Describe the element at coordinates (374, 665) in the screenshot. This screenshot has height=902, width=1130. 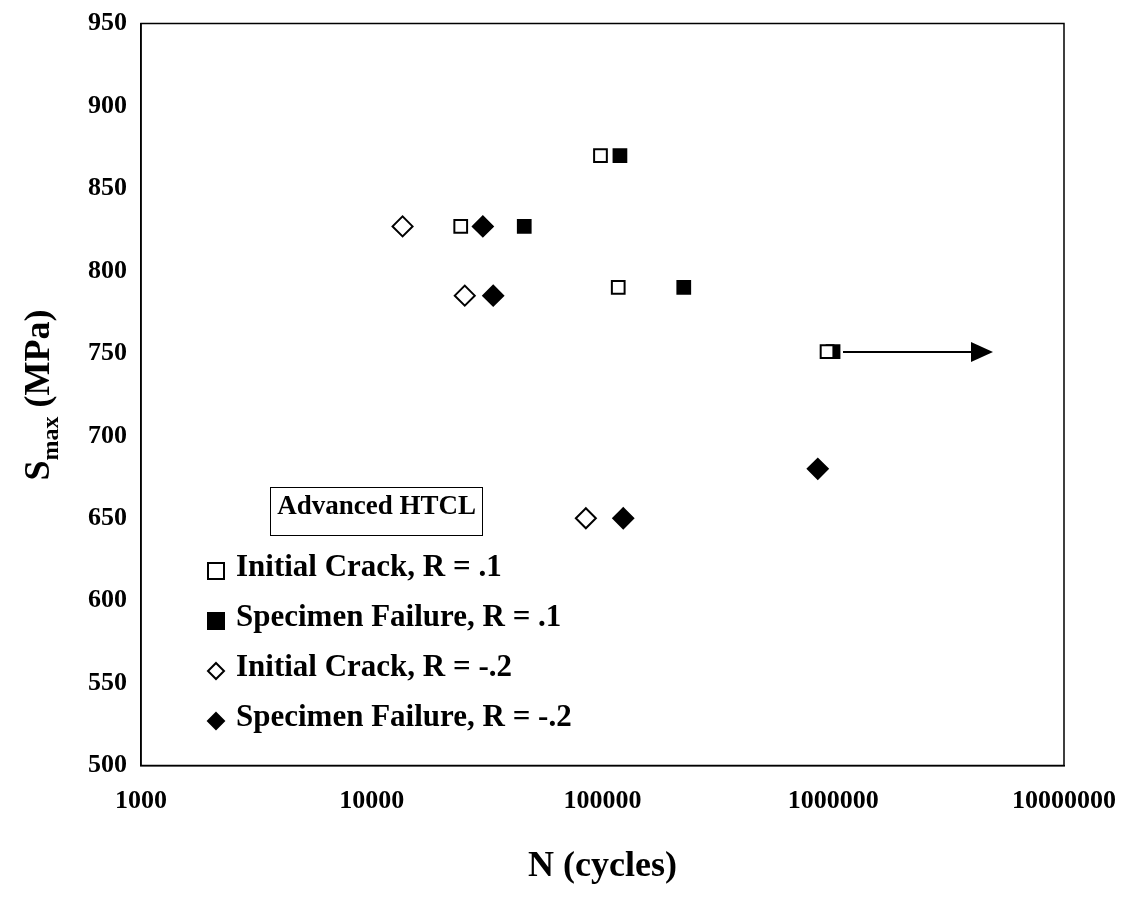
I see `legend-label: Initial Crack, R = -.2` at that location.